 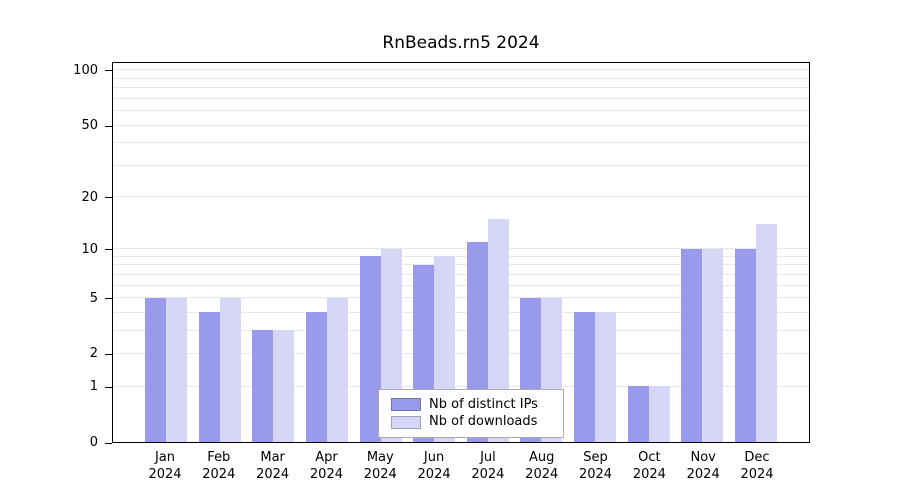 I want to click on bar-group-oct, so click(x=648, y=414).